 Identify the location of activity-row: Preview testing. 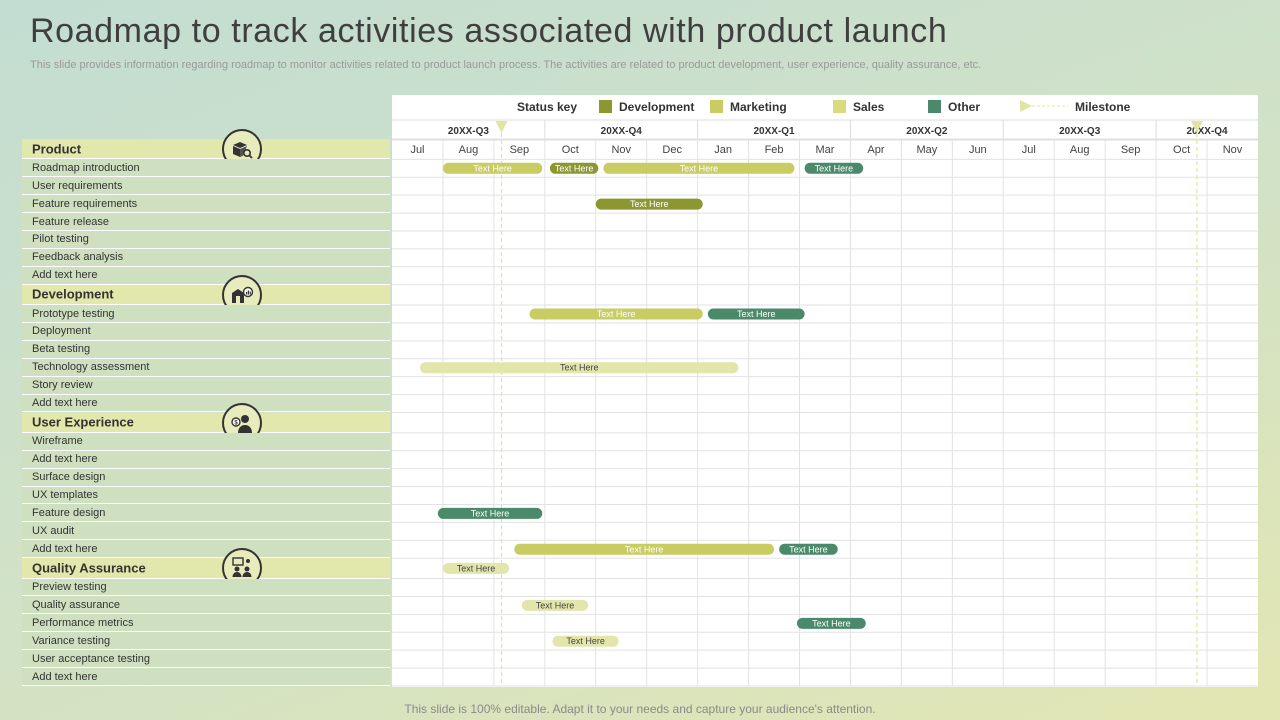
(206, 587).